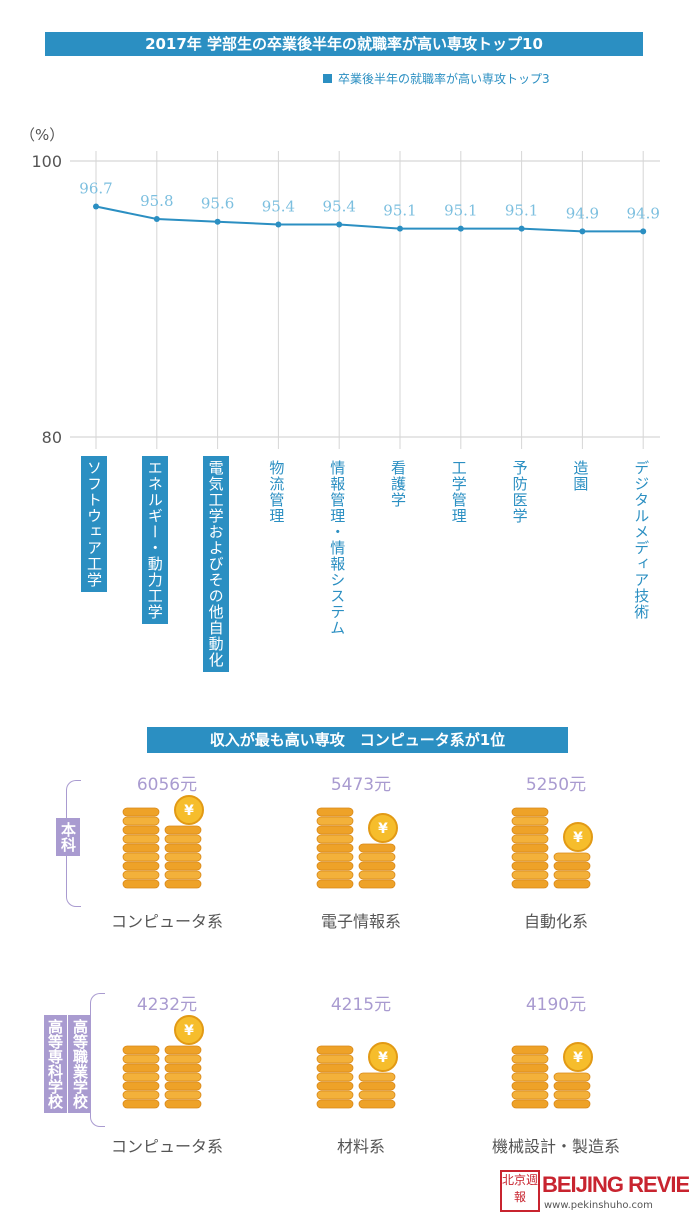  Describe the element at coordinates (519, 492) in the screenshot. I see `category-label: 予防医学` at that location.